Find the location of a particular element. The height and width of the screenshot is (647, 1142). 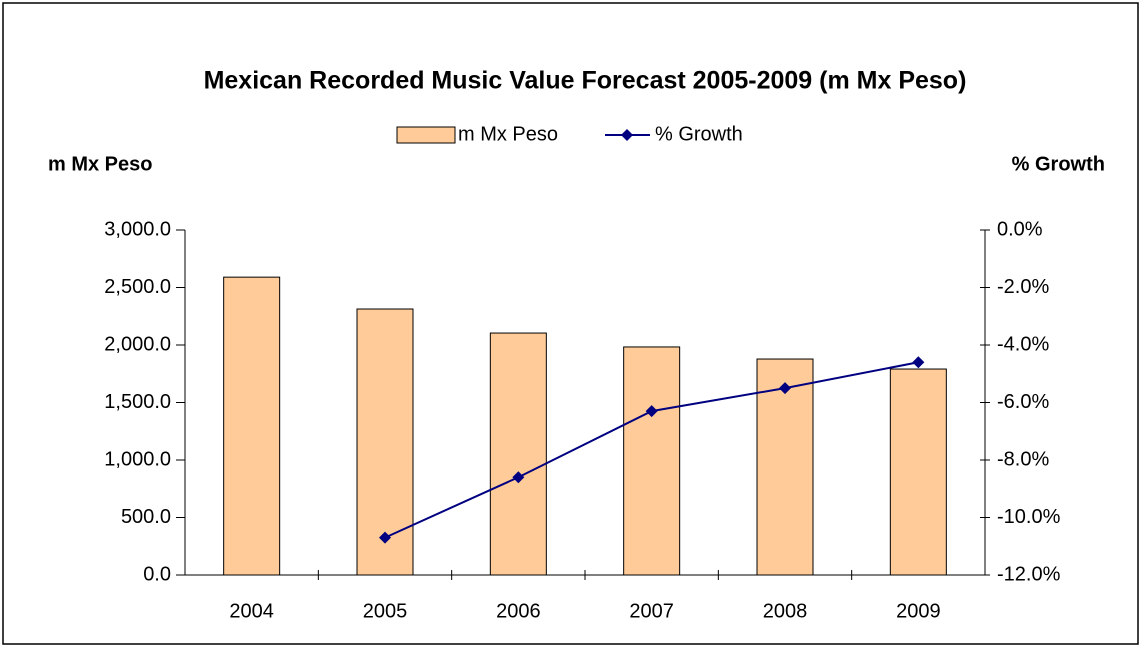

y2-tick-label: -12.0% is located at coordinates (1029, 574).